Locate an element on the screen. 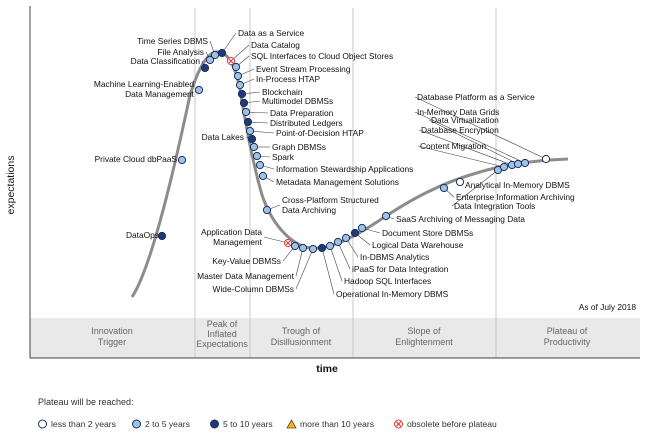 Image resolution: width=648 pixels, height=435 pixels. marker-private-cloud-dbpaas is located at coordinates (182, 160).